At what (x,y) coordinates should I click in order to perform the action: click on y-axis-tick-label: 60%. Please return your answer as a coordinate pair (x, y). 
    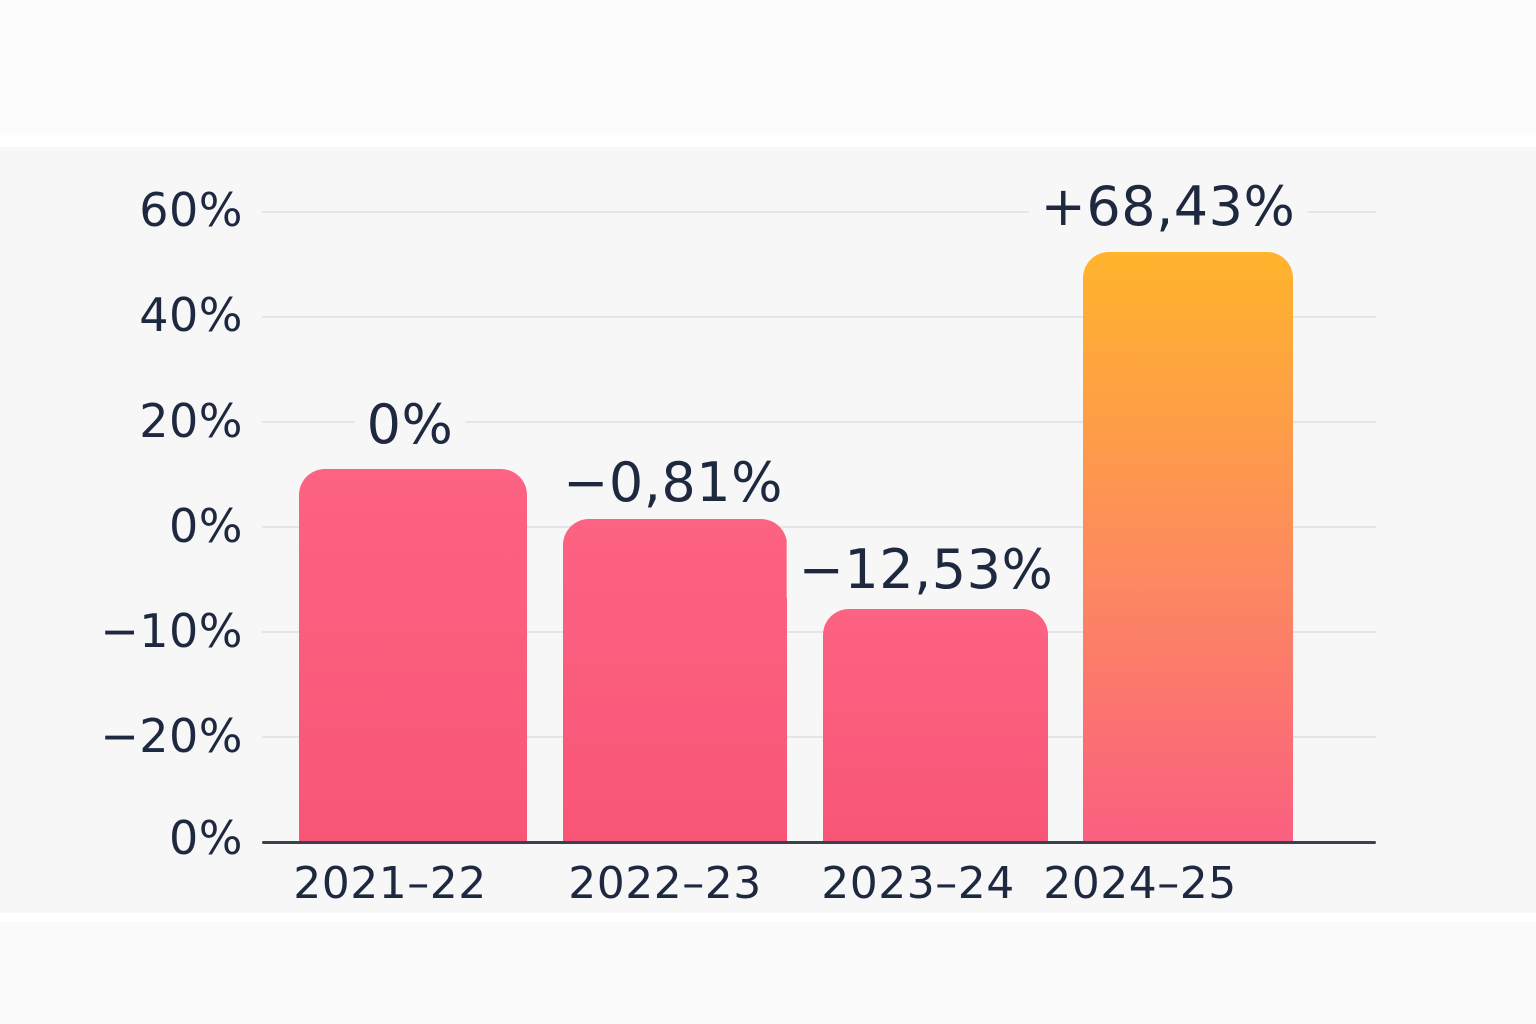
    Looking at the image, I should click on (191, 210).